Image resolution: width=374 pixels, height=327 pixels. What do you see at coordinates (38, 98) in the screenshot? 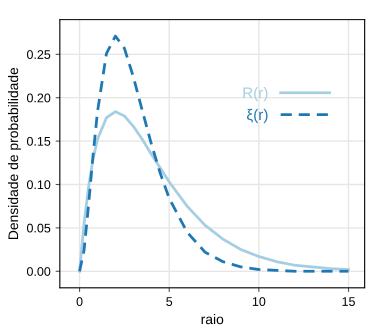
I see `y-tick-label: 0.20` at bounding box center [38, 98].